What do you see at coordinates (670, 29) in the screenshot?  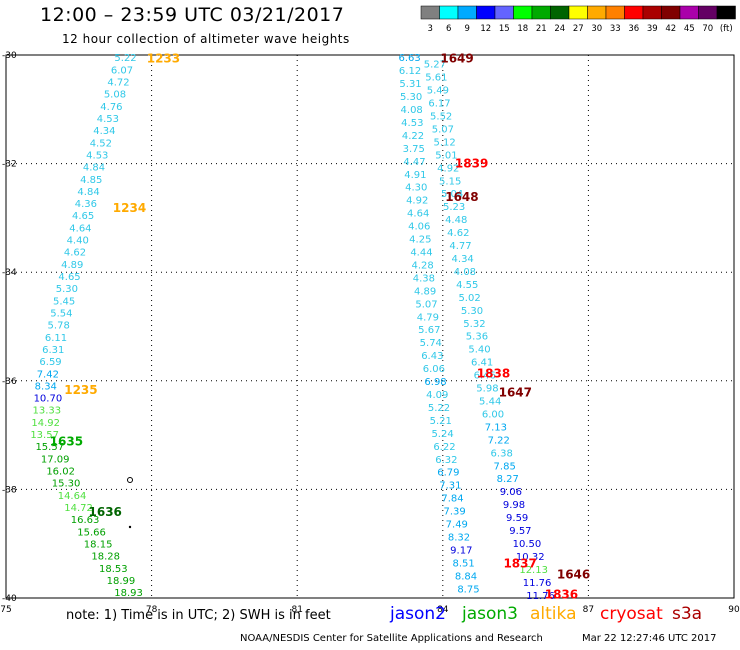 I see `colorbar-label: 42` at bounding box center [670, 29].